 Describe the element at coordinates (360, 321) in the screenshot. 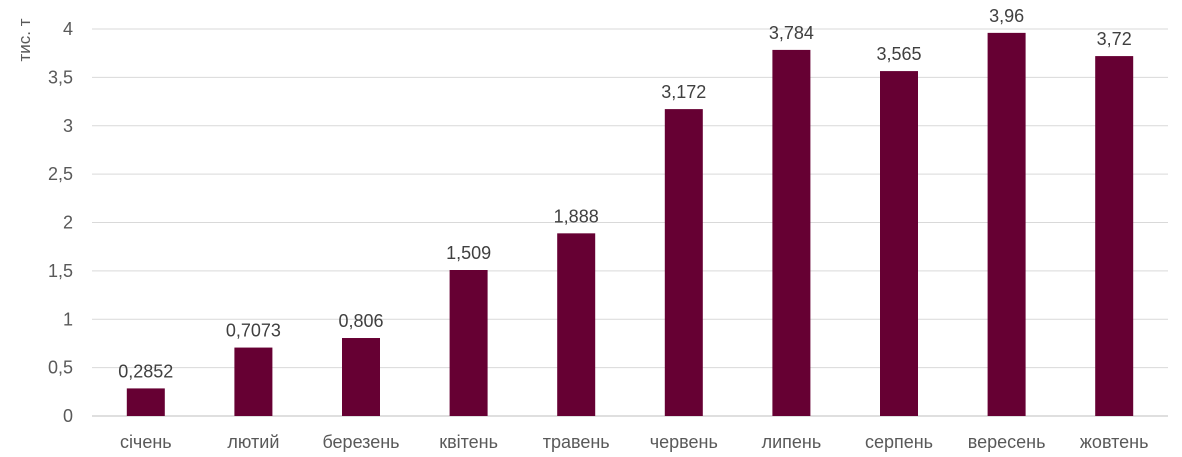

I see `data-label: 0,806` at that location.